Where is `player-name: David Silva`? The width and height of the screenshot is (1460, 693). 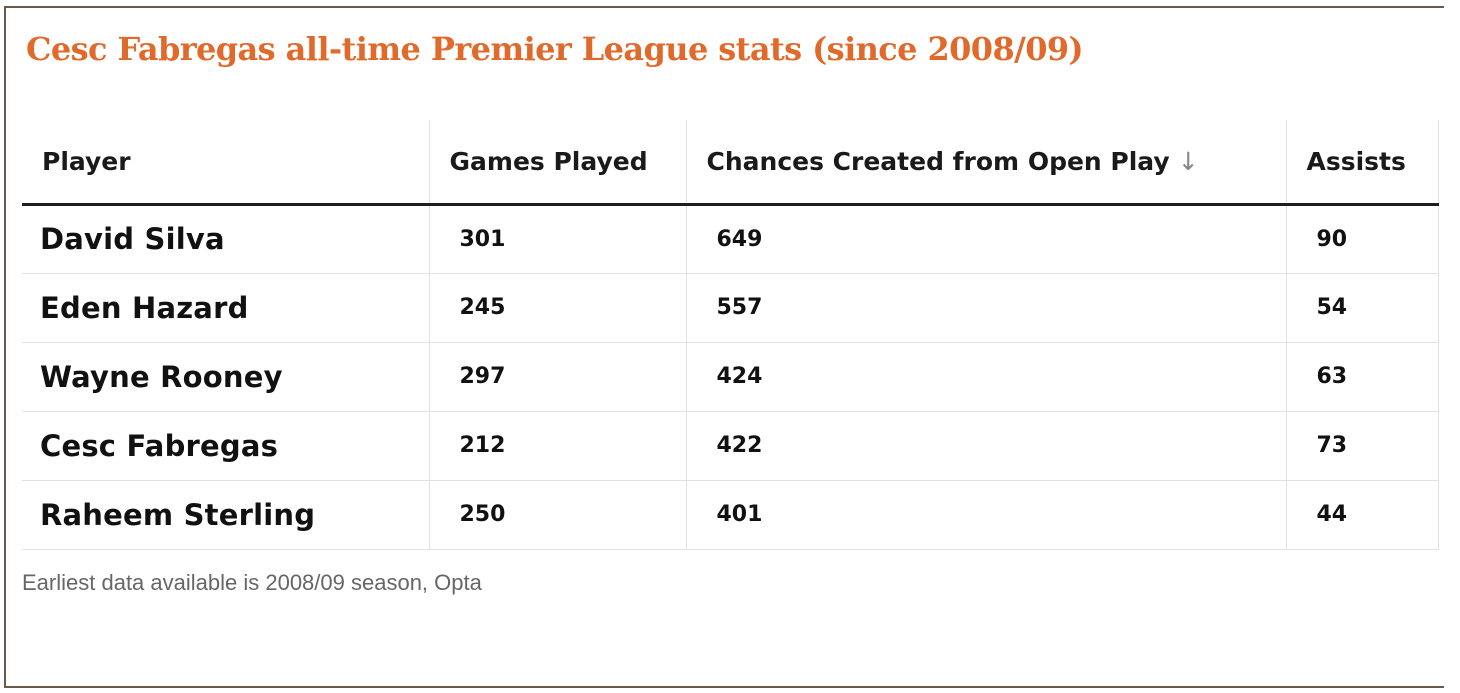 player-name: David Silva is located at coordinates (226, 239).